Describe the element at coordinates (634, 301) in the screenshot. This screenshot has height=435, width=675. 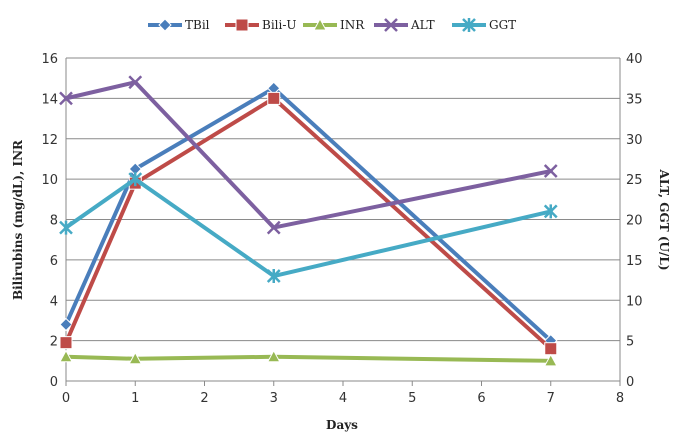
I see `y2-tick-label: 10` at that location.